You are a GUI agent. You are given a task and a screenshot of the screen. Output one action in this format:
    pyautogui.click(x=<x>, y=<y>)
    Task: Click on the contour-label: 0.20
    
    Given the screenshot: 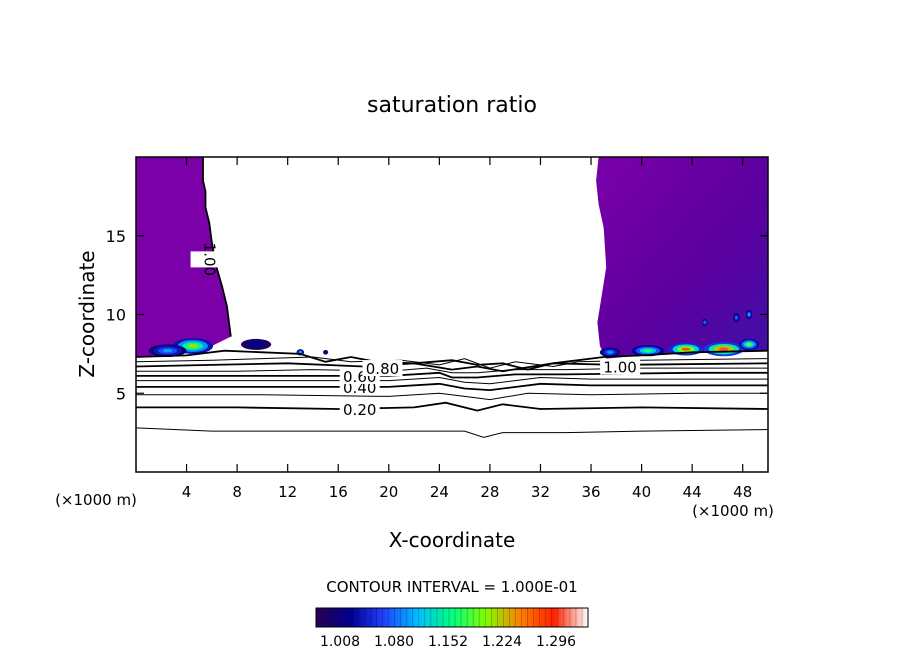 What is the action you would take?
    pyautogui.click(x=359, y=410)
    